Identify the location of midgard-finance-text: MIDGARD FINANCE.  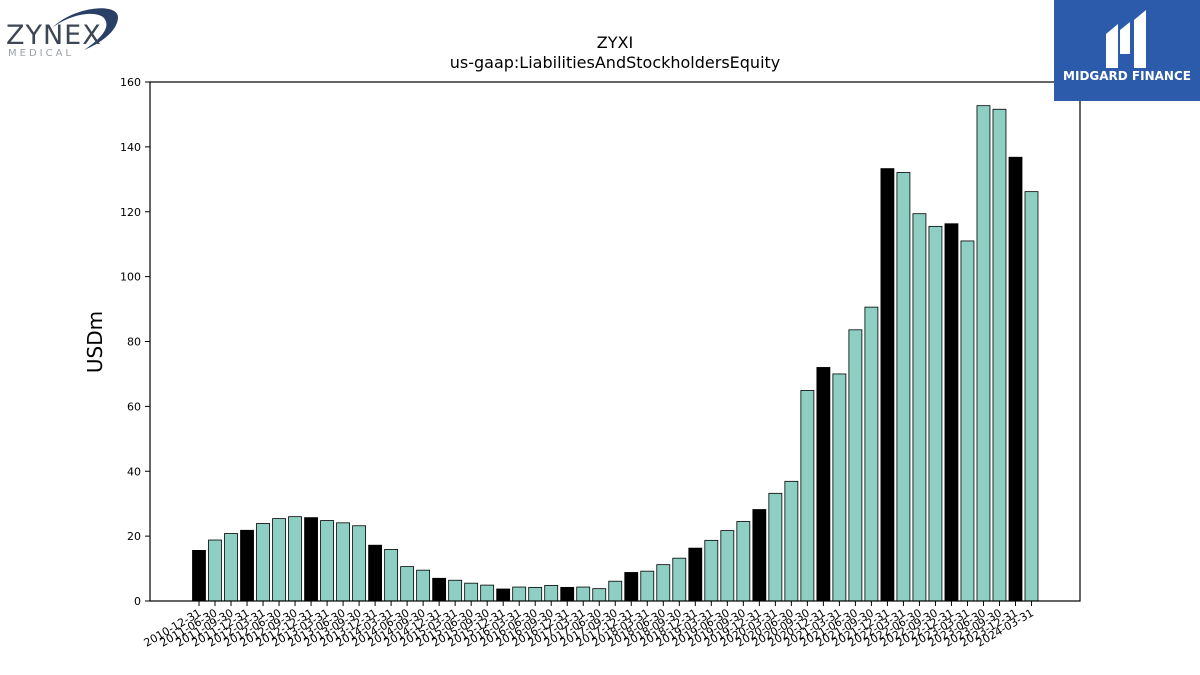
(1127, 76).